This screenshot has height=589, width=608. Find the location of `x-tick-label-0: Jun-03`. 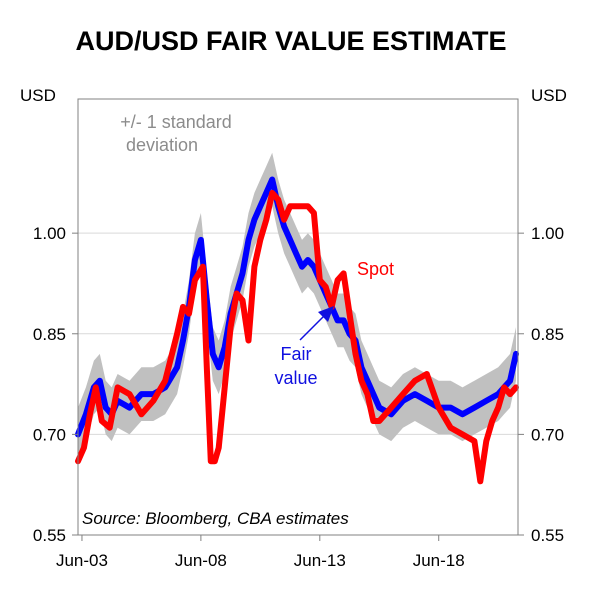

x-tick-label-0: Jun-03 is located at coordinates (82, 560).